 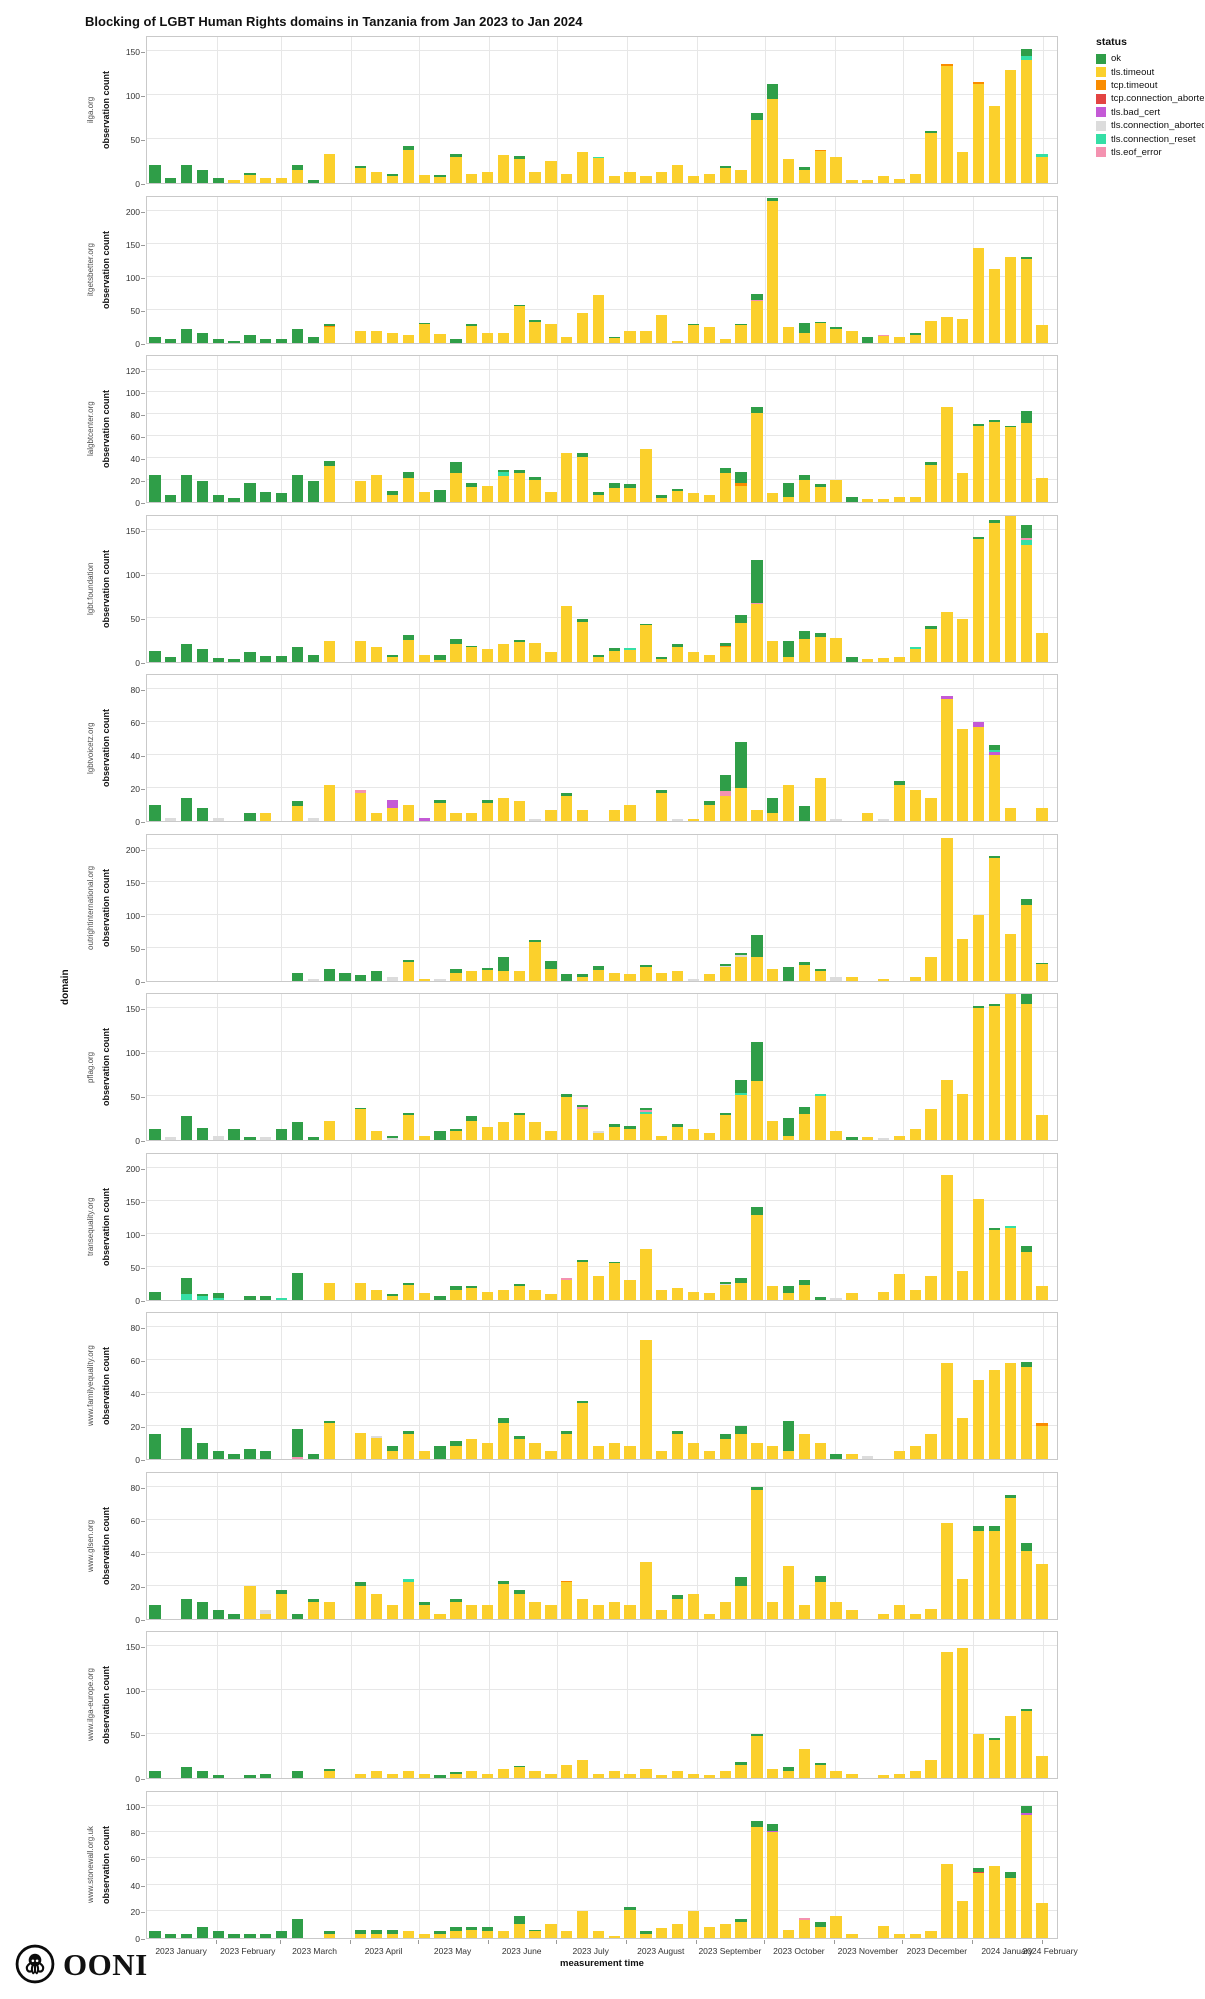 I want to click on x-tick-label: 2023 December, so click(x=937, y=1950).